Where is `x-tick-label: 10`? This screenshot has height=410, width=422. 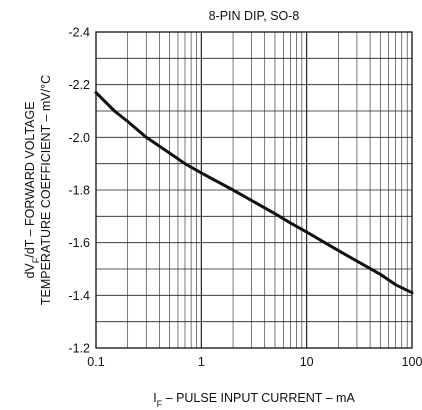 x-tick-label: 10 is located at coordinates (307, 362).